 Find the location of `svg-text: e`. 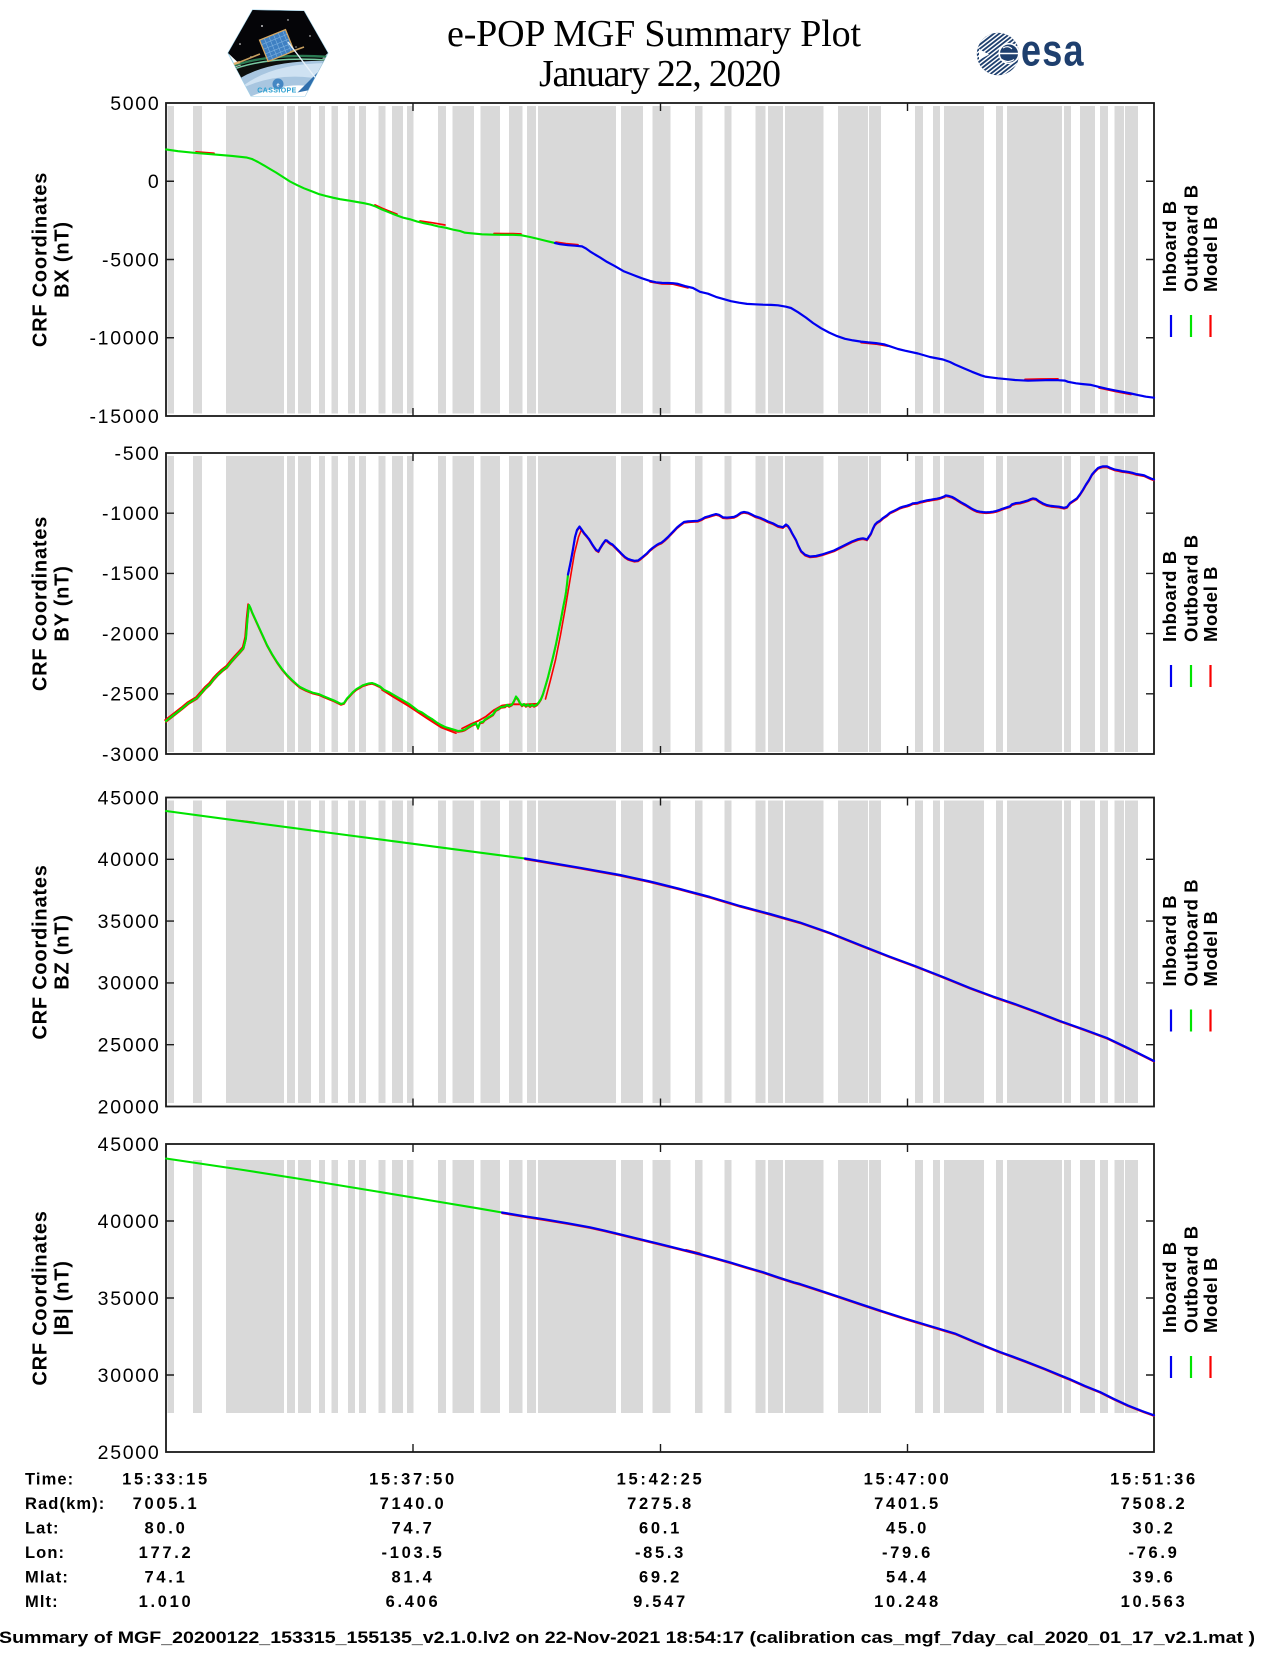

svg-text: e is located at coordinates (277, 86).